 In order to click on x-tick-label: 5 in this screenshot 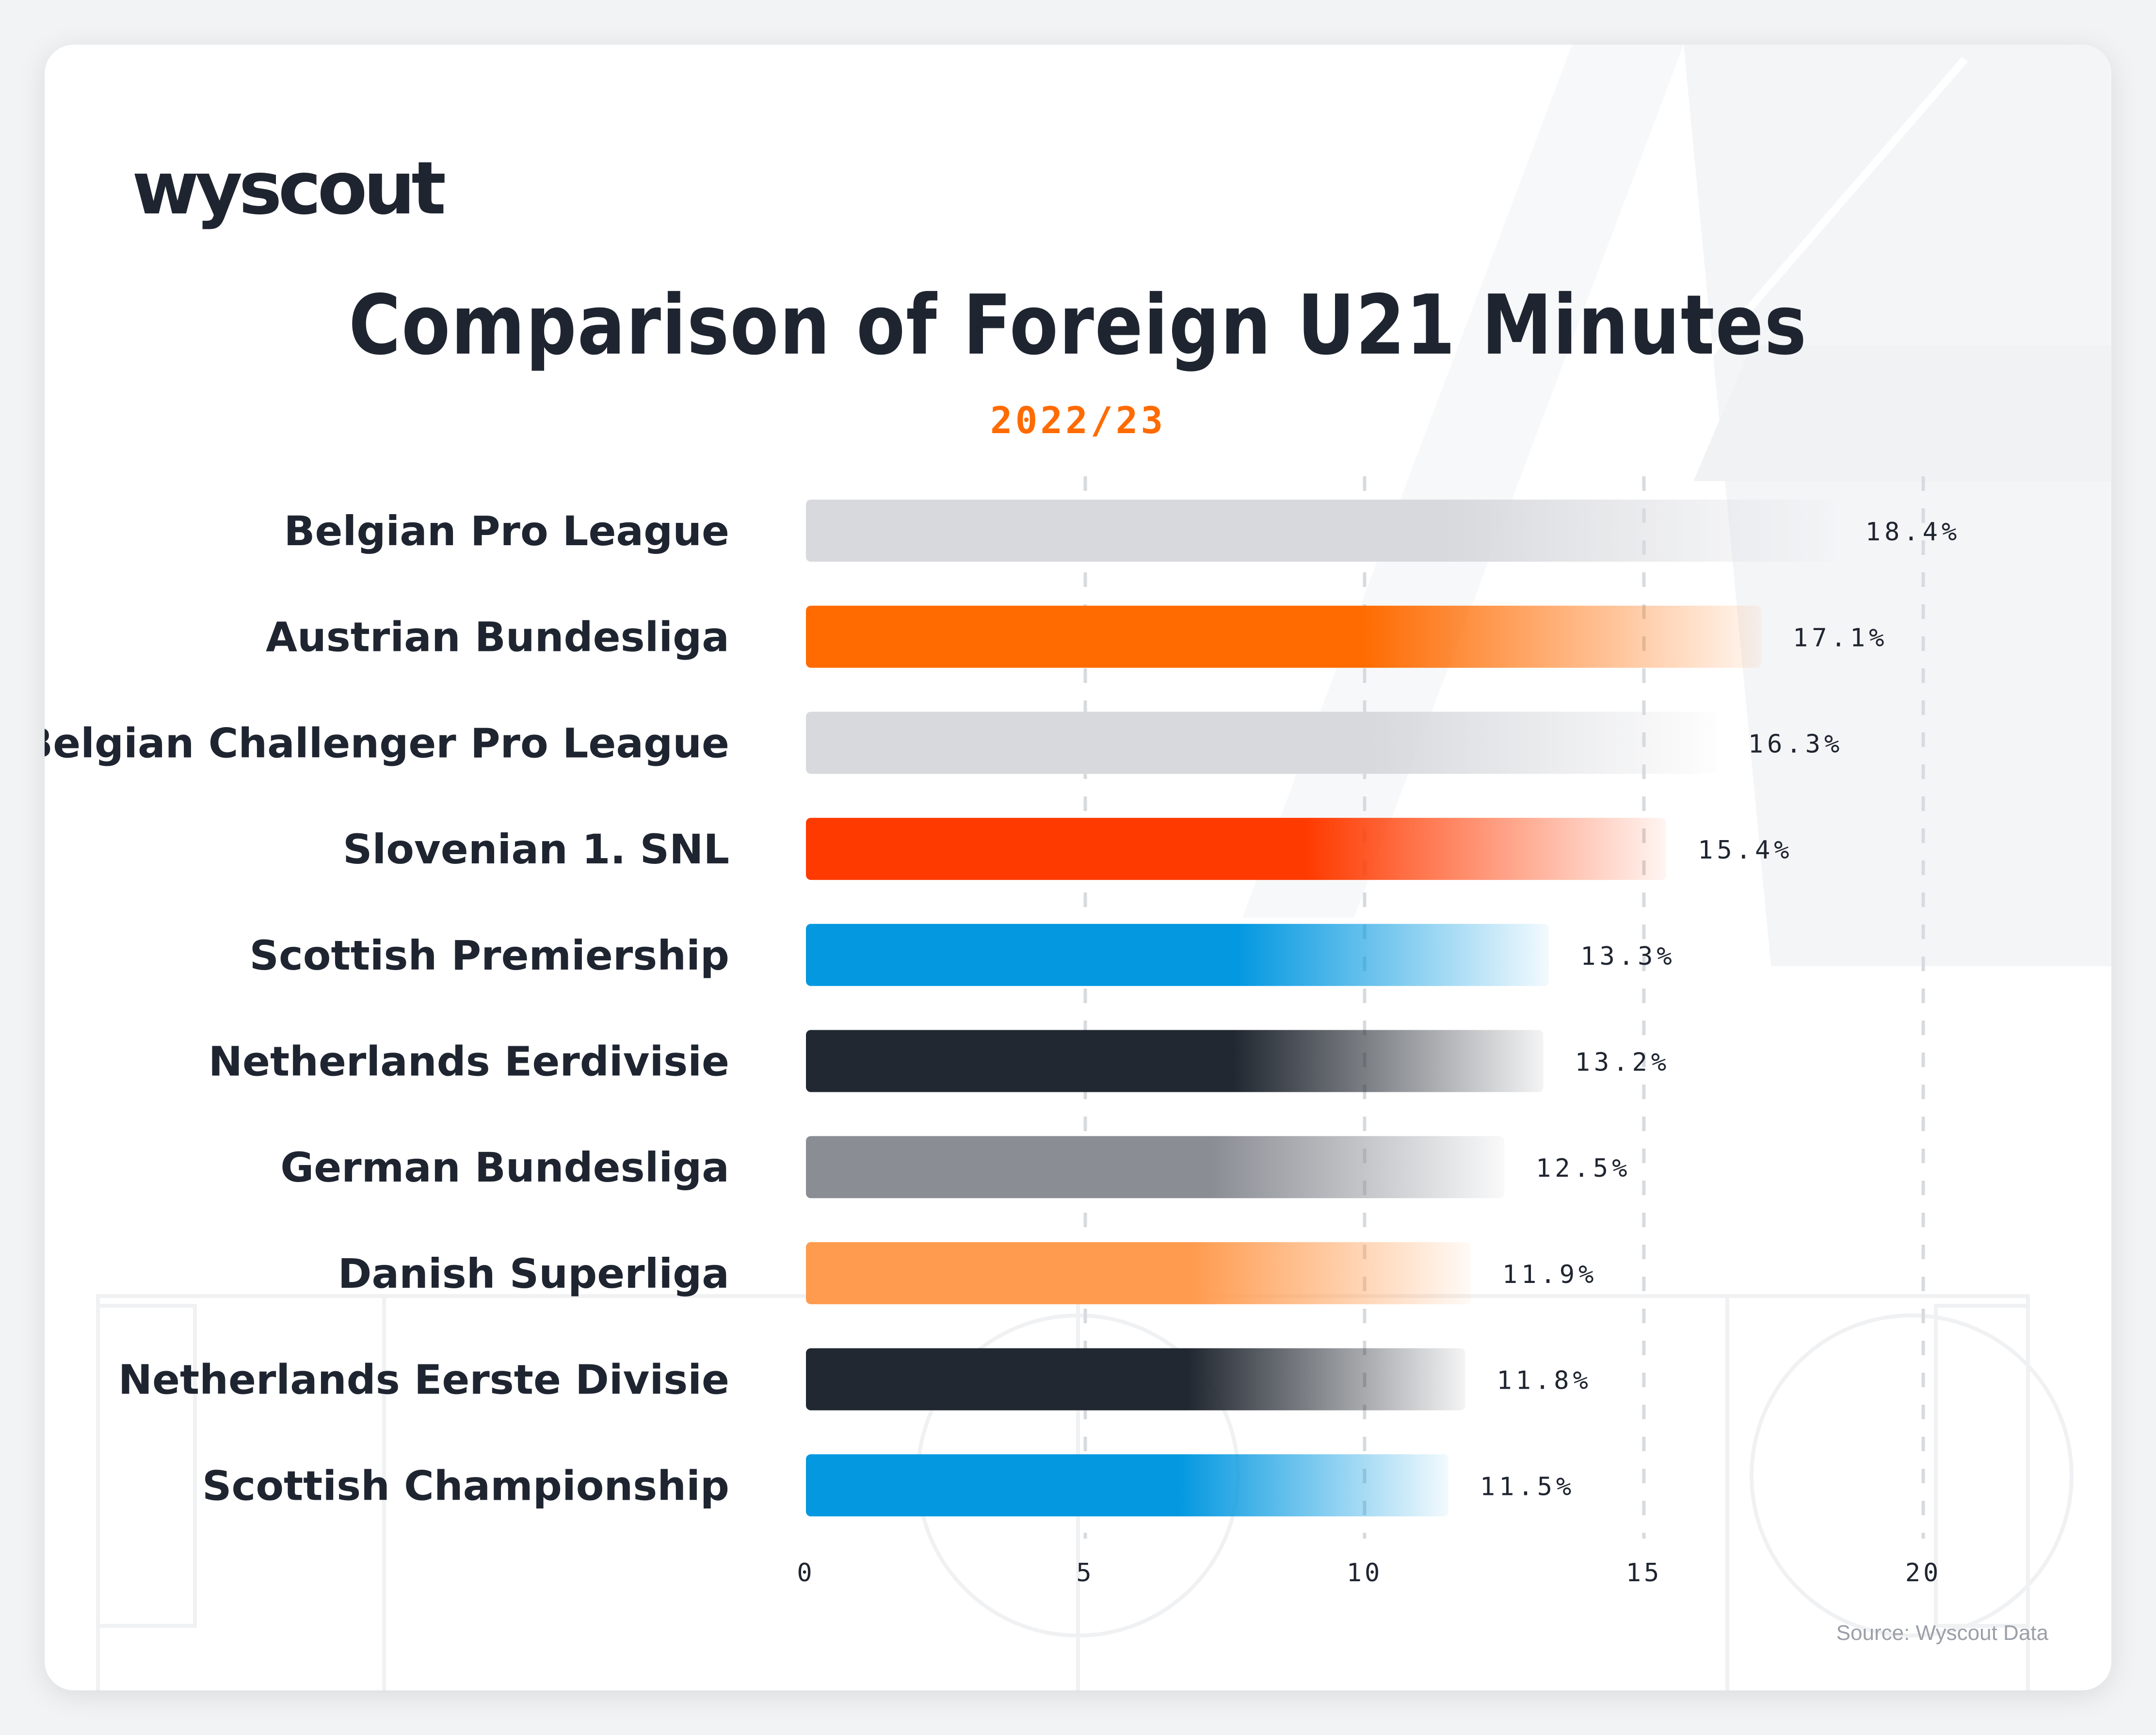, I will do `click(1085, 1573)`.